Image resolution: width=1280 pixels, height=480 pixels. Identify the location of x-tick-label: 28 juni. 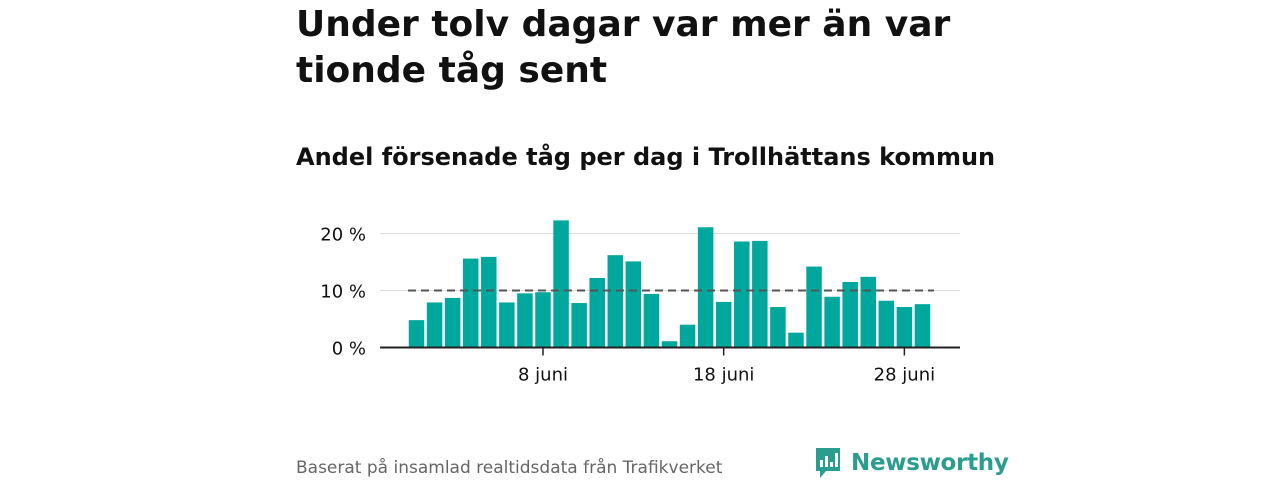
(904, 375).